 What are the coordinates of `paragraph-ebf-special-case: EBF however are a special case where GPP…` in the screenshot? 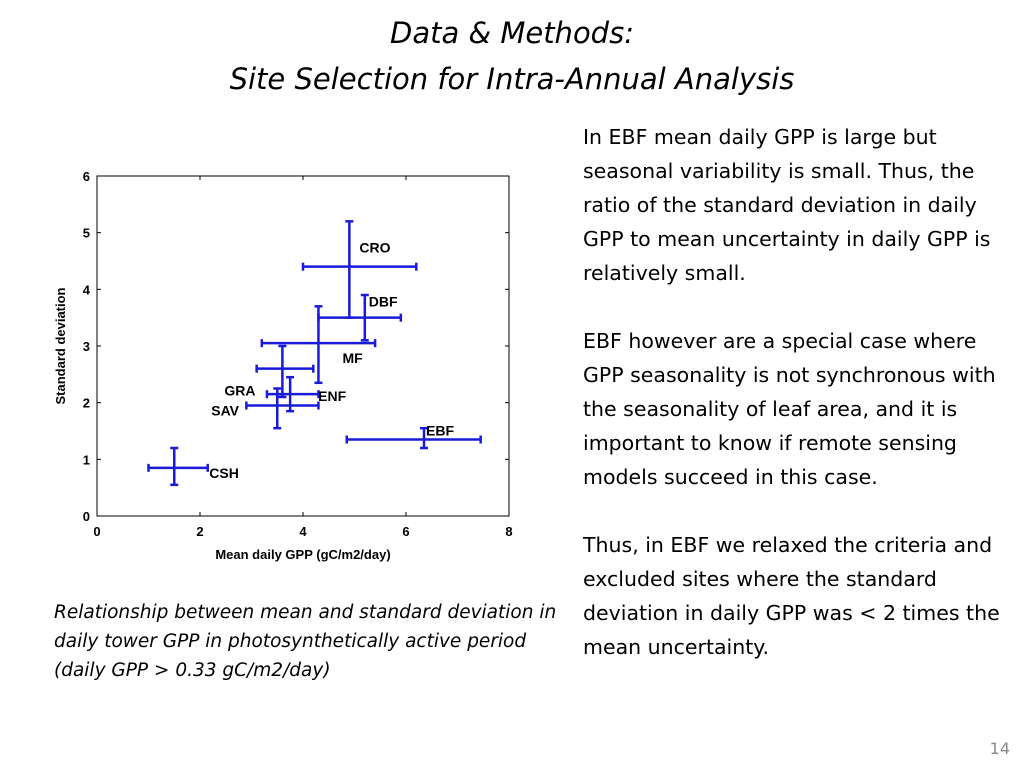 It's located at (789, 409).